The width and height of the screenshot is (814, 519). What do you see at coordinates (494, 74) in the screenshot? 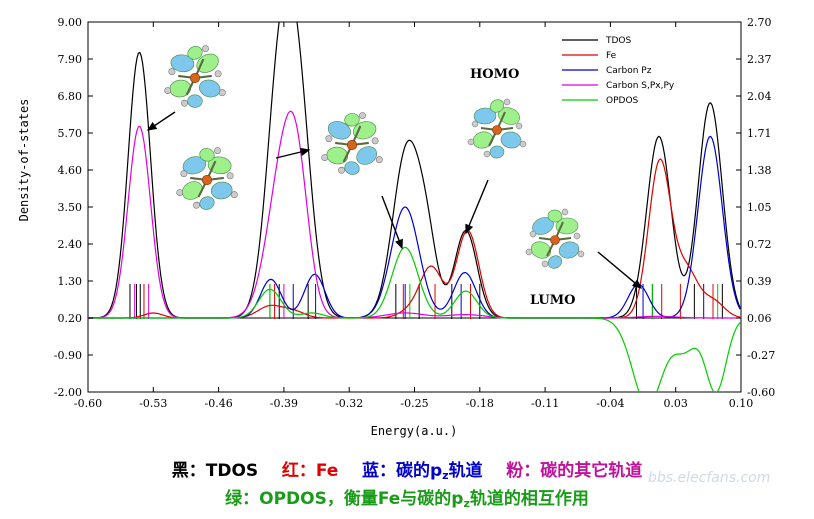
I see `homo-label: HOMO` at bounding box center [494, 74].